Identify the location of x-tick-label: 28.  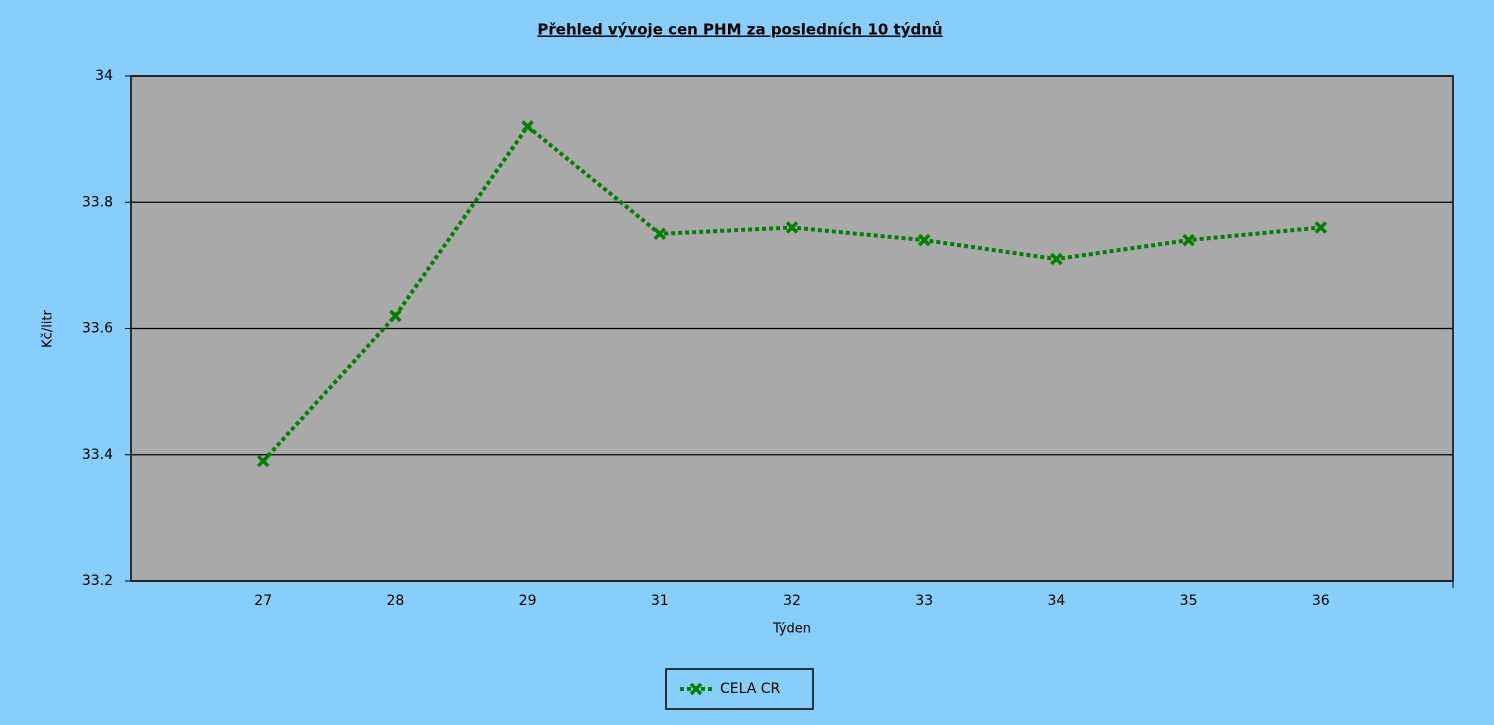
(395, 601).